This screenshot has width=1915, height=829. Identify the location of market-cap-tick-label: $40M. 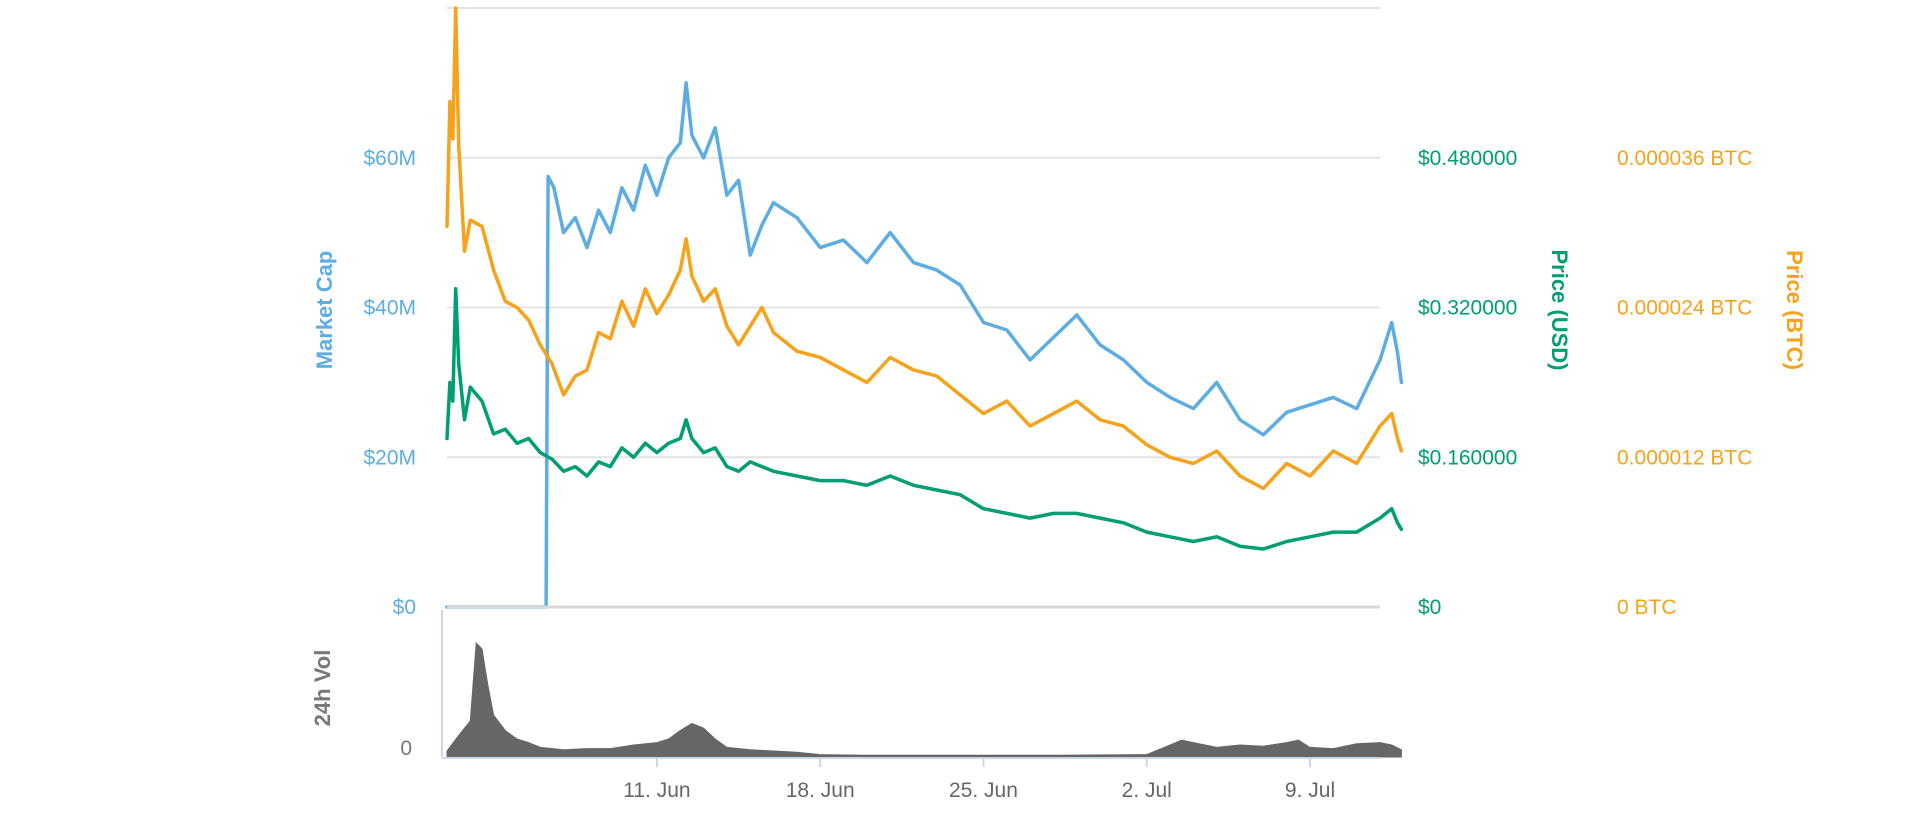
(389, 308).